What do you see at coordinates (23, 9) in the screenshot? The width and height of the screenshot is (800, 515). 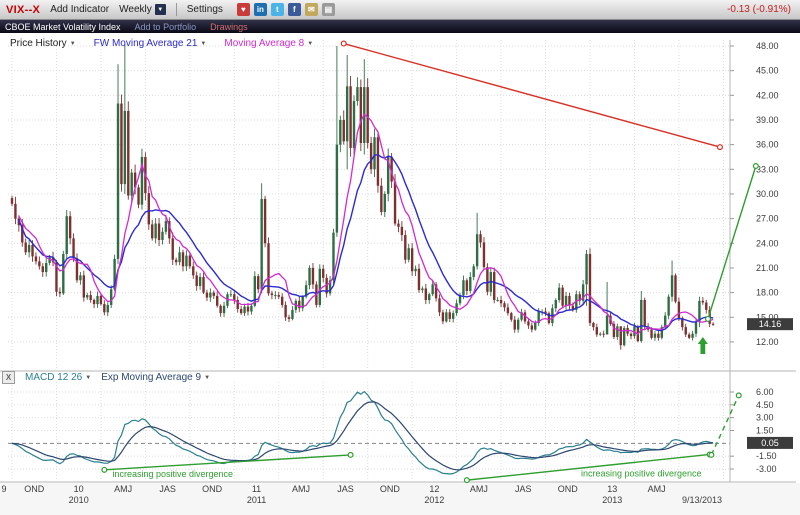 I see `symbol-label: VIX--X` at bounding box center [23, 9].